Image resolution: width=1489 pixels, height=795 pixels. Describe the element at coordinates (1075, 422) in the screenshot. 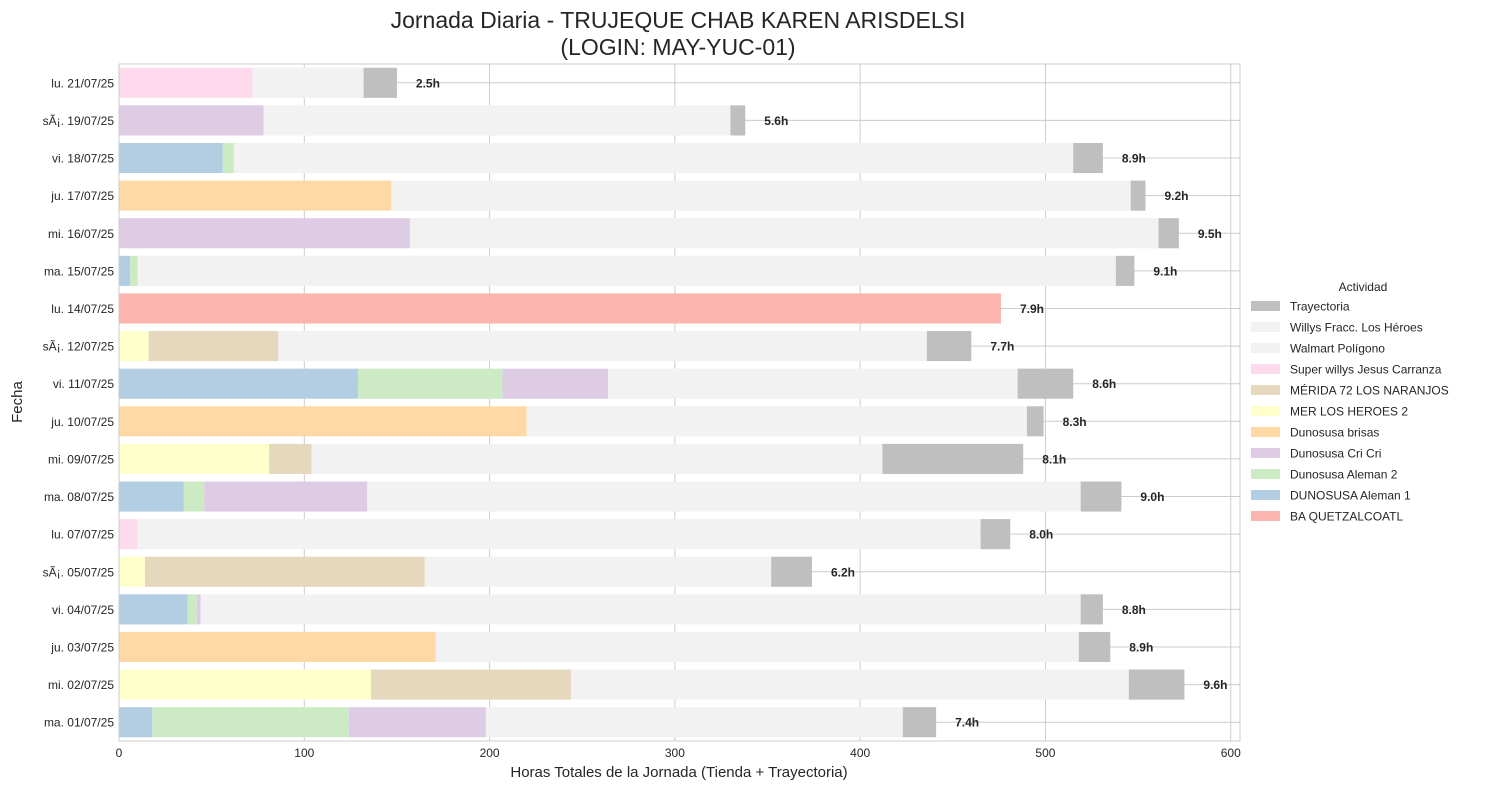

I see `bar-total-label: 8.3h` at that location.